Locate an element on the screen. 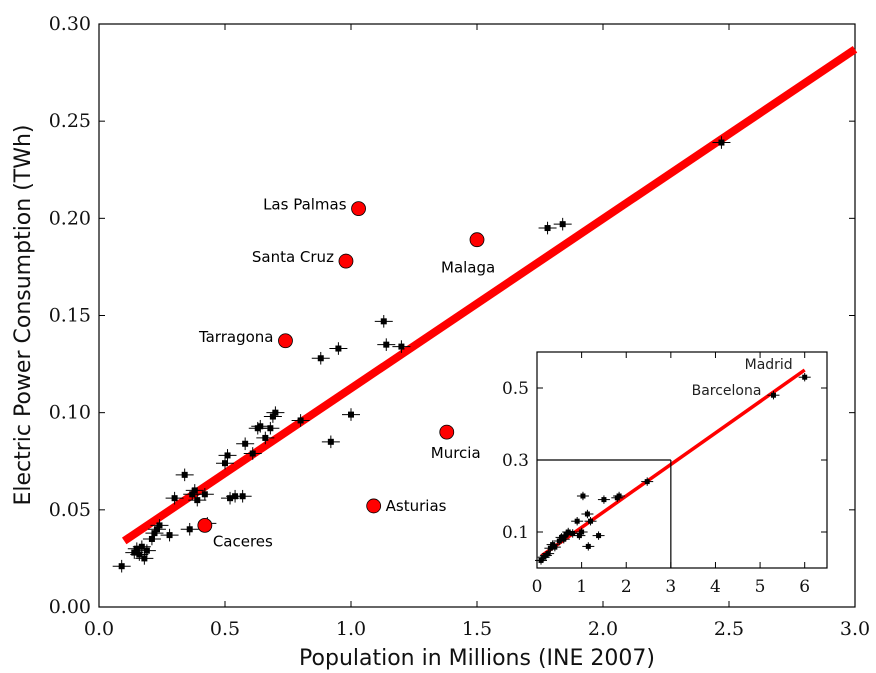 The height and width of the screenshot is (673, 876). x-tick-label: 0 is located at coordinates (537, 587).